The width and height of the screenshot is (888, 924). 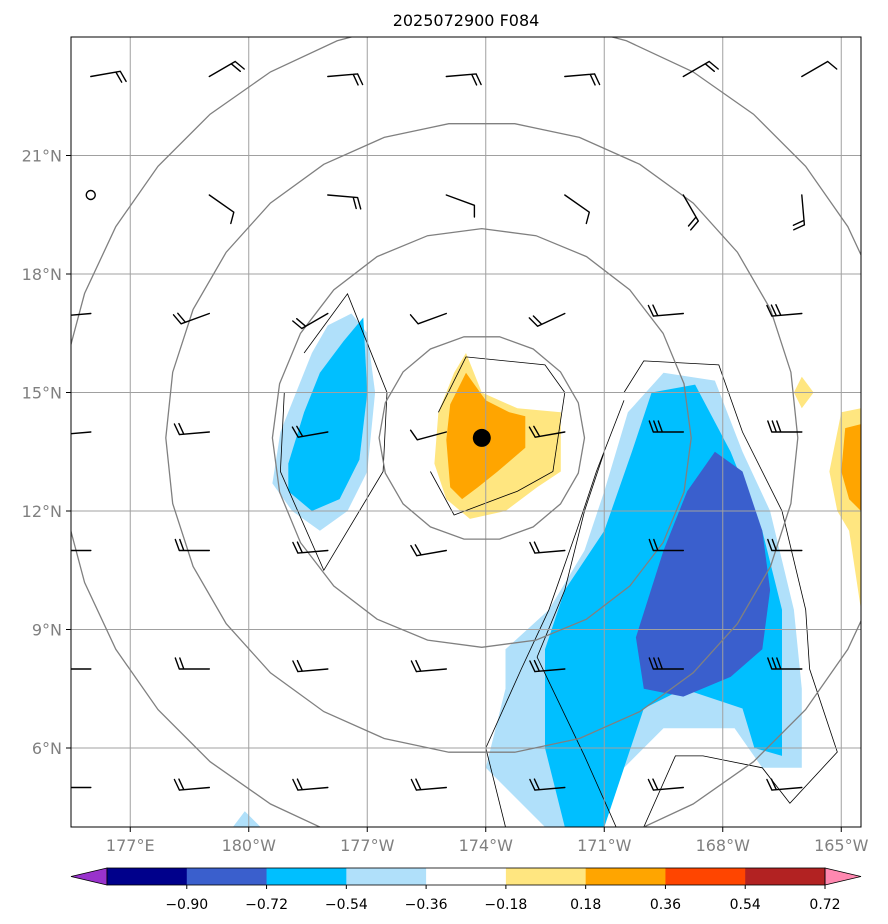 I want to click on x-tick-label: 165°W, so click(x=841, y=845).